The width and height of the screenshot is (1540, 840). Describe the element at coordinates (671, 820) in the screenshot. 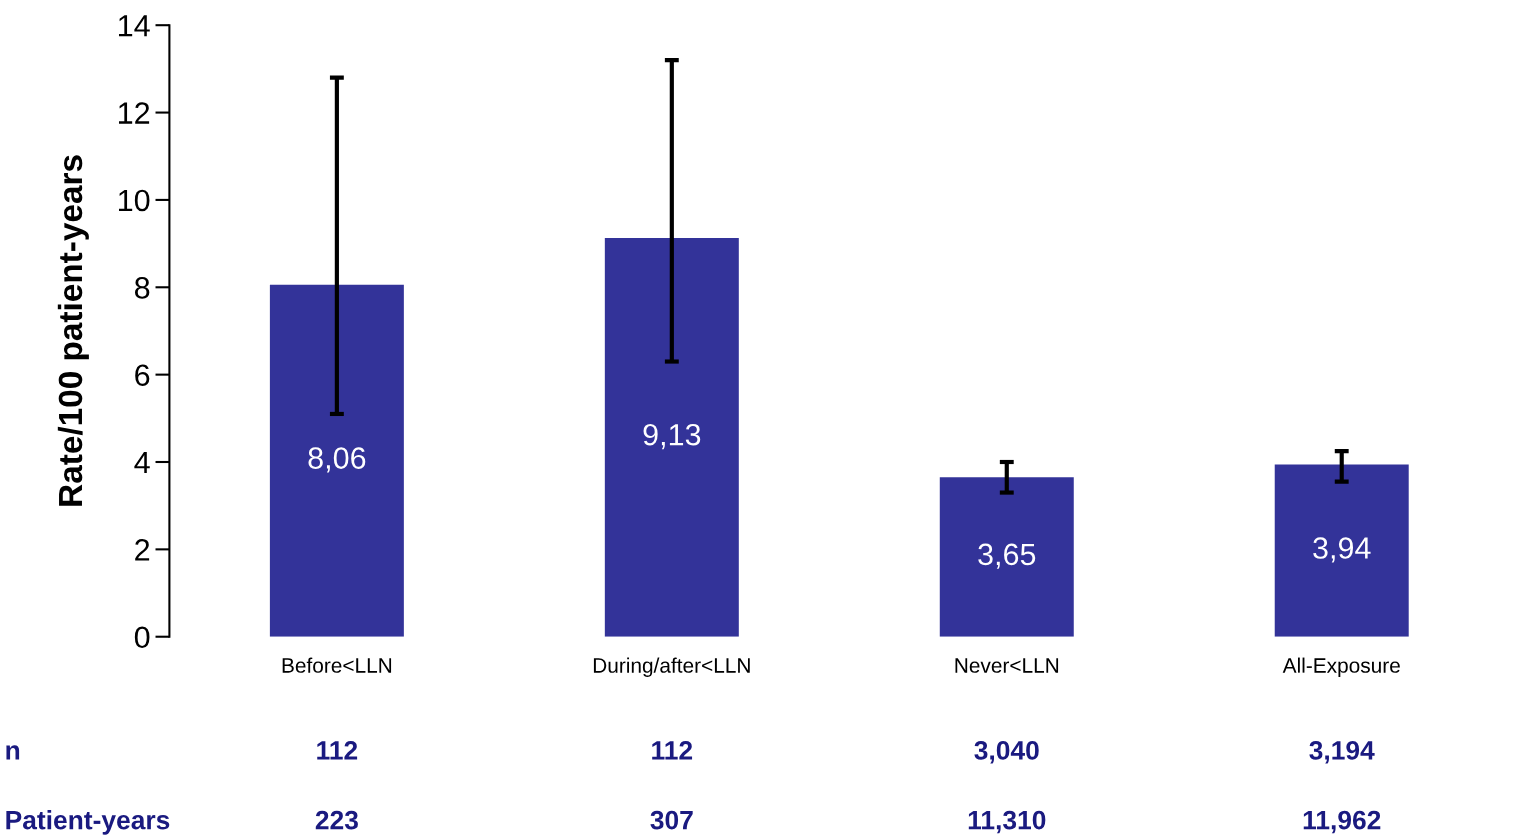

I see `text: 307` at that location.